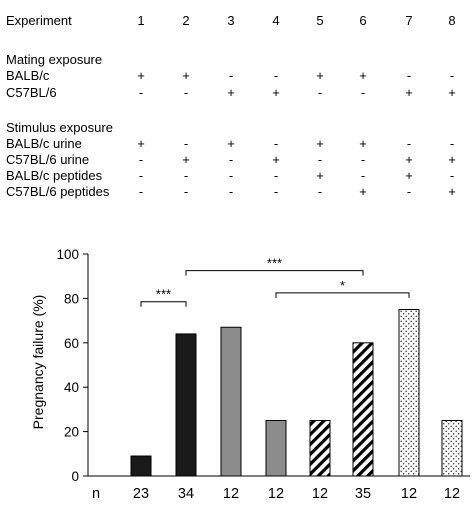 Image resolution: width=474 pixels, height=519 pixels. What do you see at coordinates (363, 494) in the screenshot?
I see `n-value: 35` at bounding box center [363, 494].